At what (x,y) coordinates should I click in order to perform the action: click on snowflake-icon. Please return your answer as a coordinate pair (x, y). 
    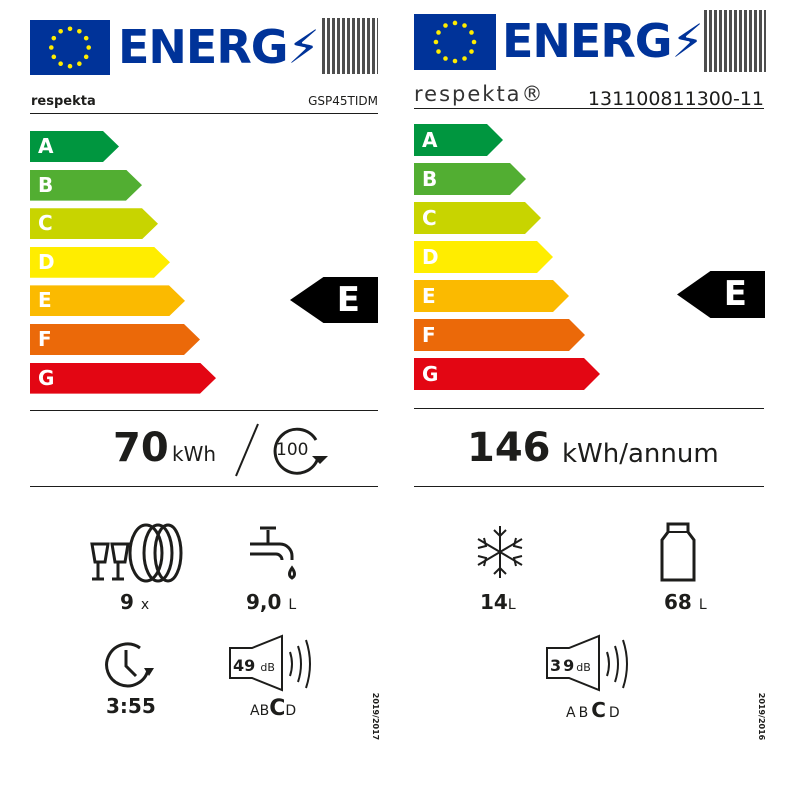
    Looking at the image, I should click on (500, 552).